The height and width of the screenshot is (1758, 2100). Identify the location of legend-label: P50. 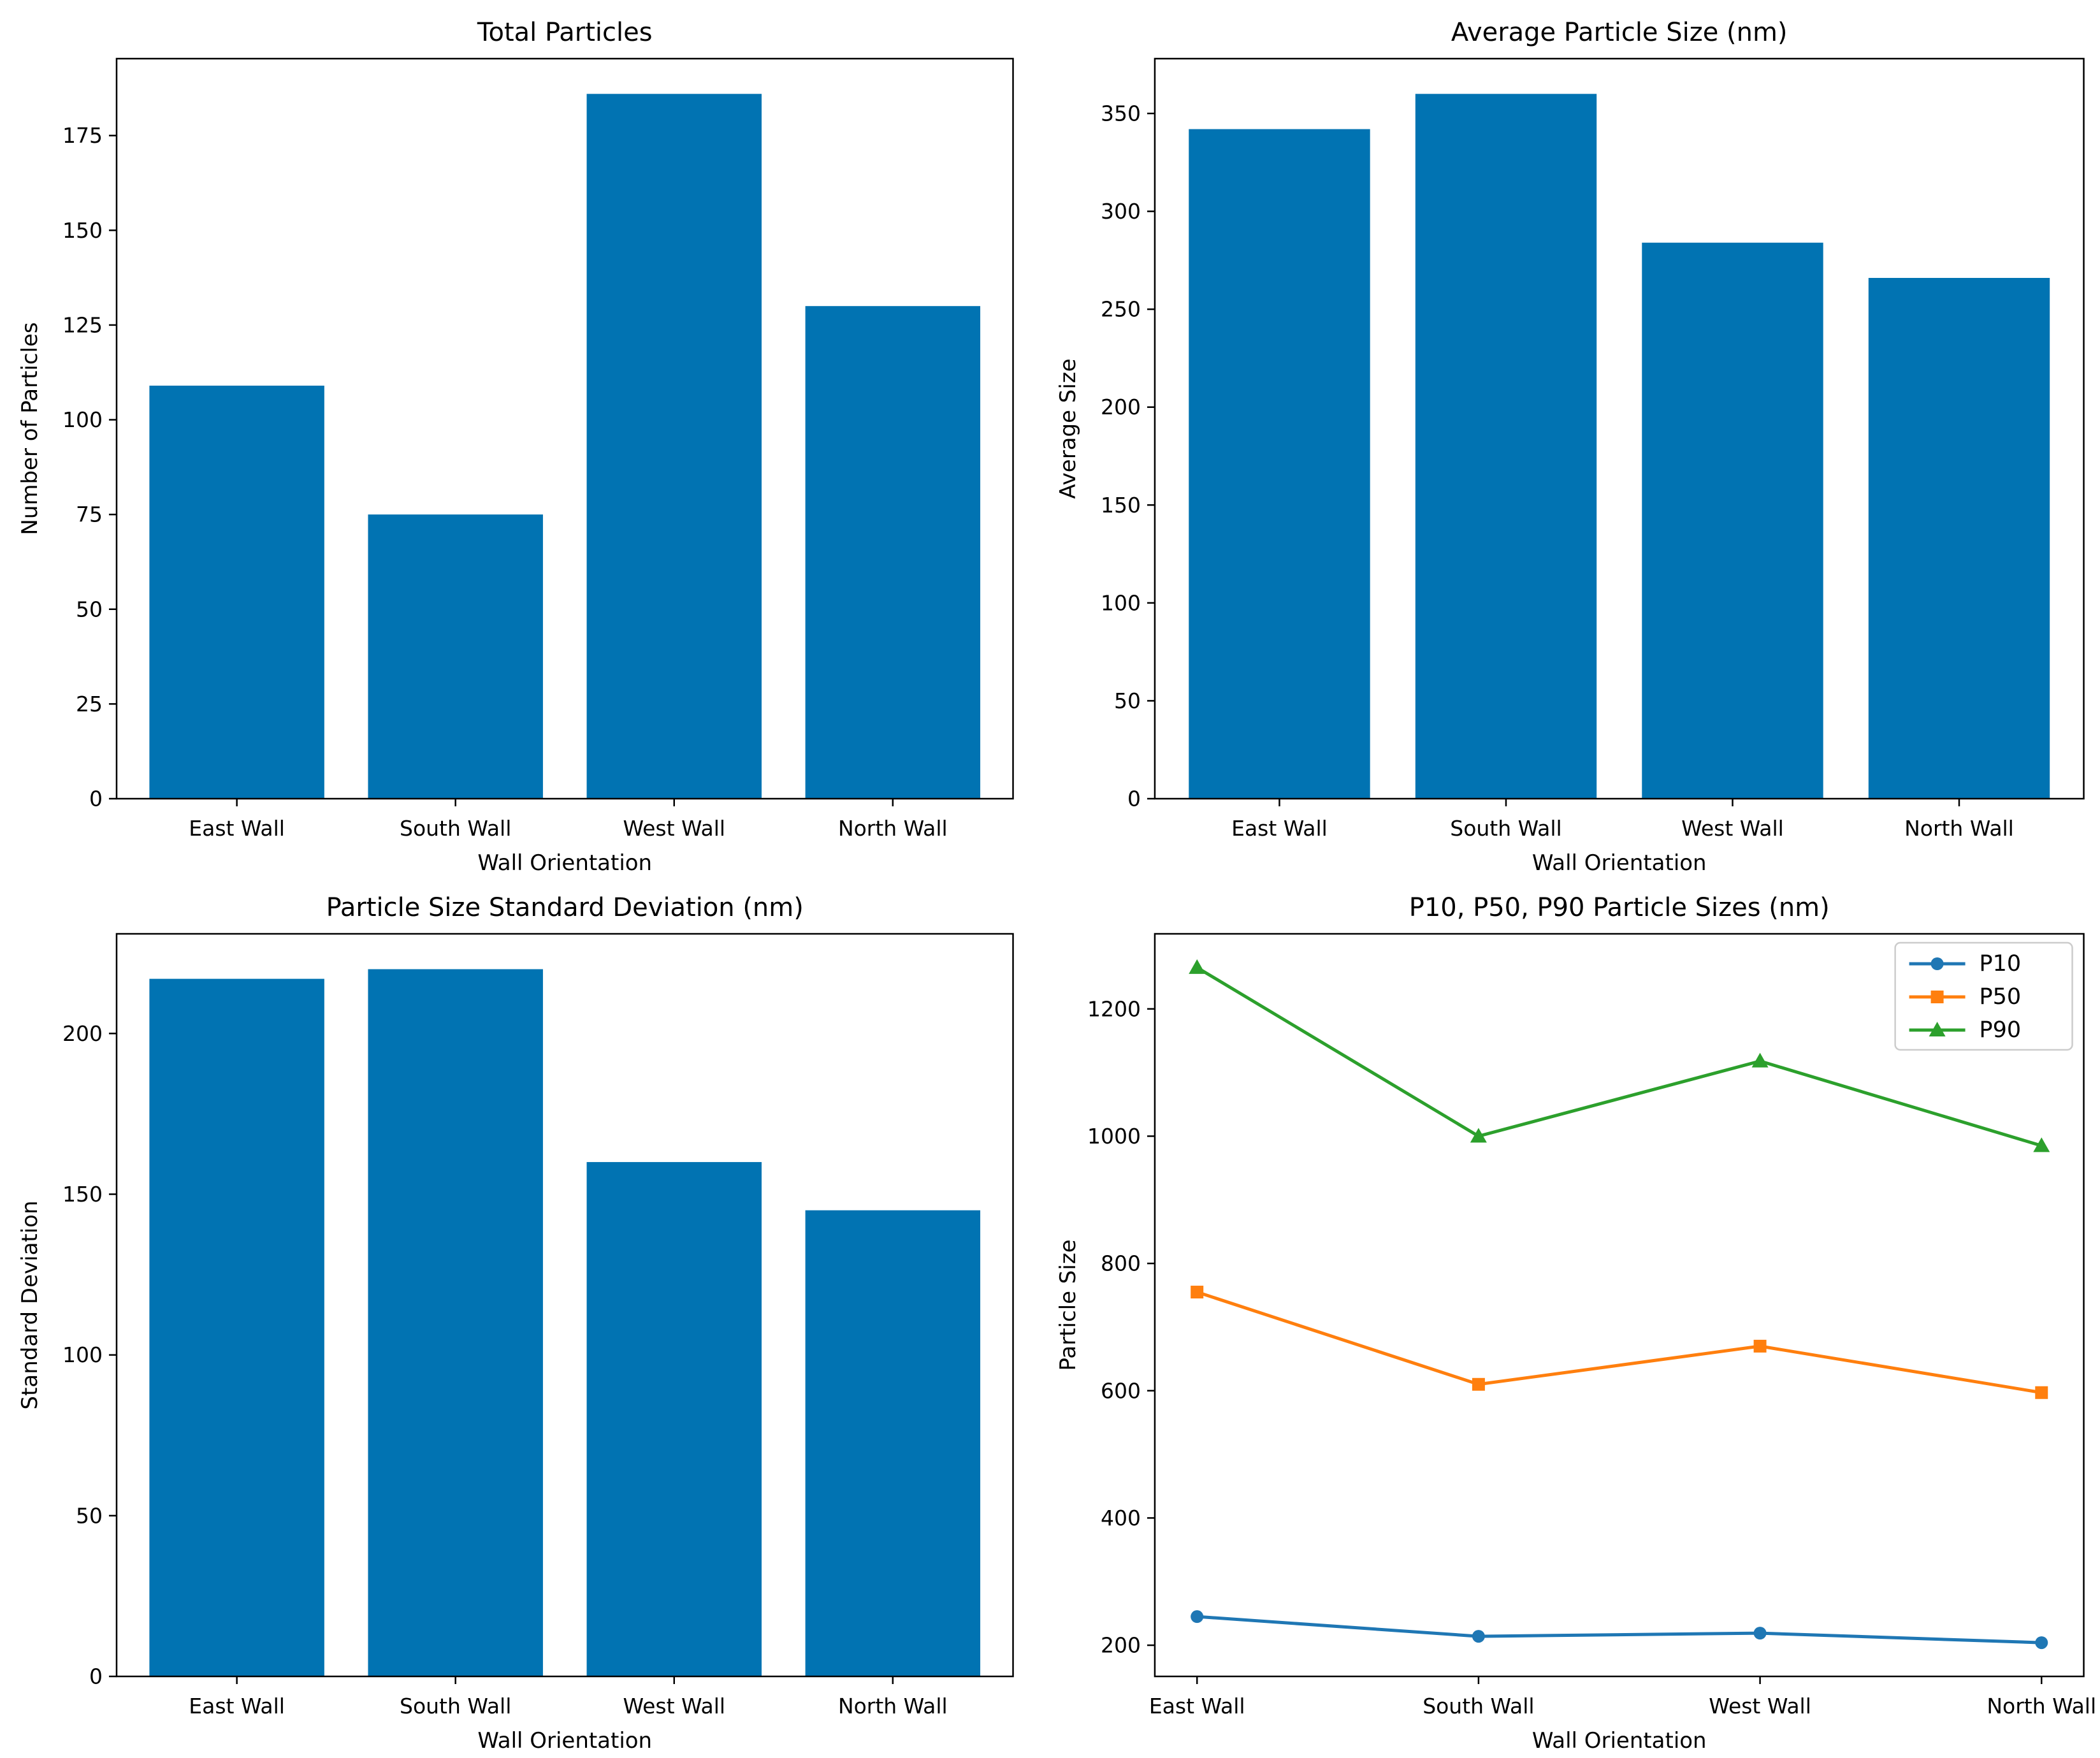
(2000, 997).